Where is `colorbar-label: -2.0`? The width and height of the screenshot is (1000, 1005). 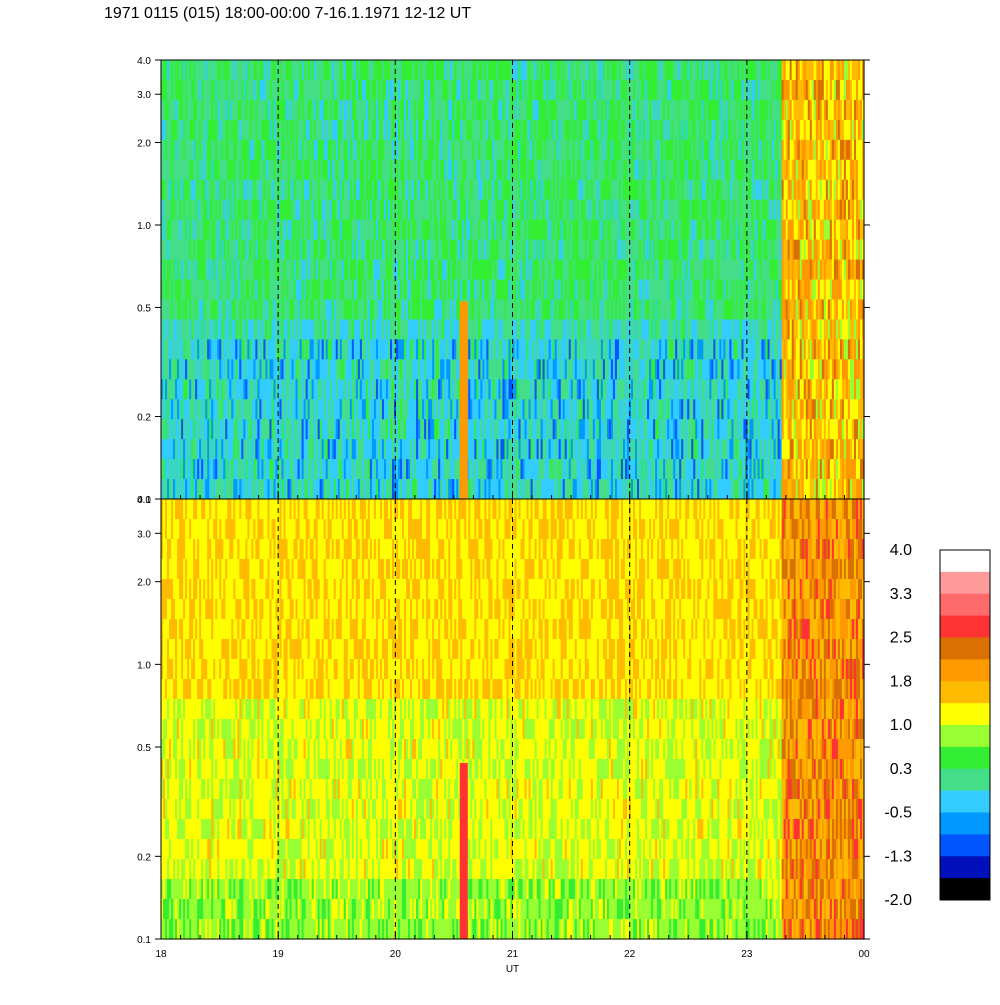
colorbar-label: -2.0 is located at coordinates (898, 900).